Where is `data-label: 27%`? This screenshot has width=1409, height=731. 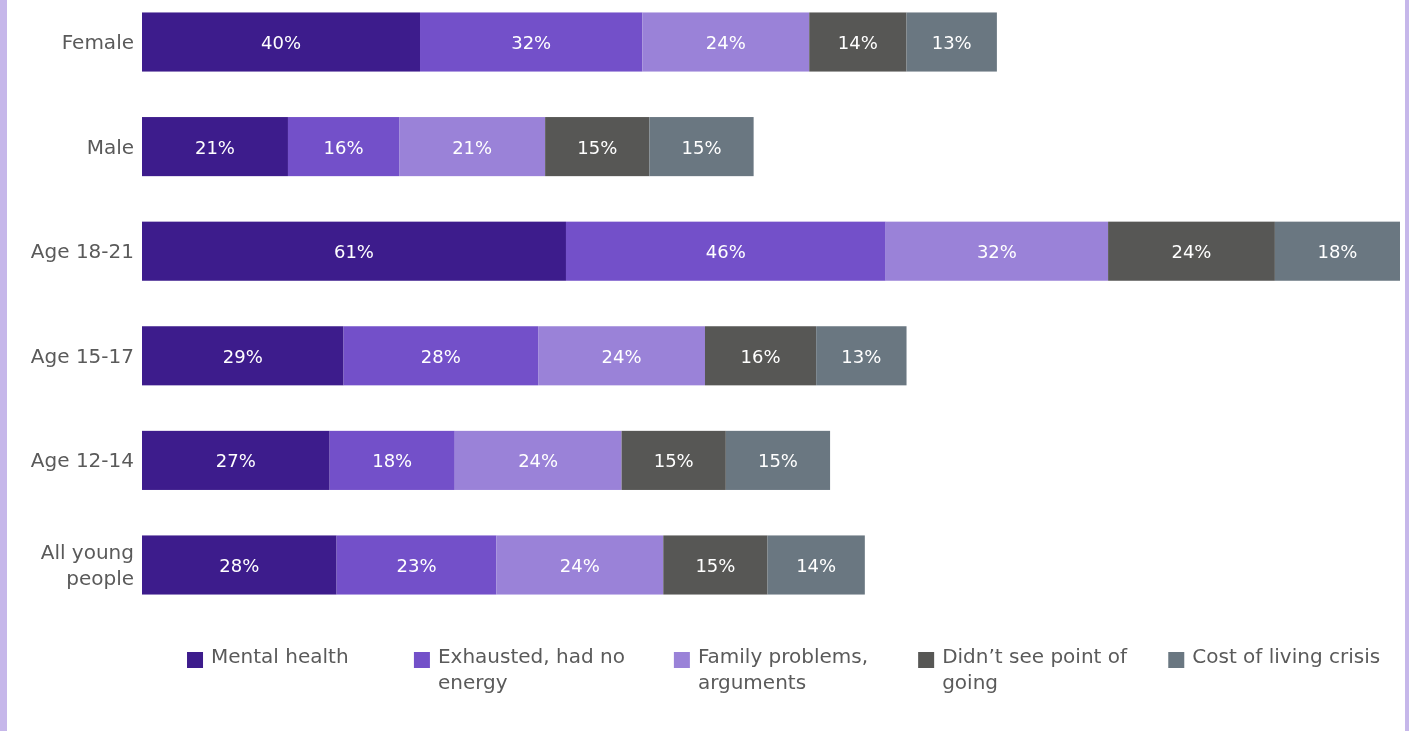
data-label: 27% is located at coordinates (235, 460).